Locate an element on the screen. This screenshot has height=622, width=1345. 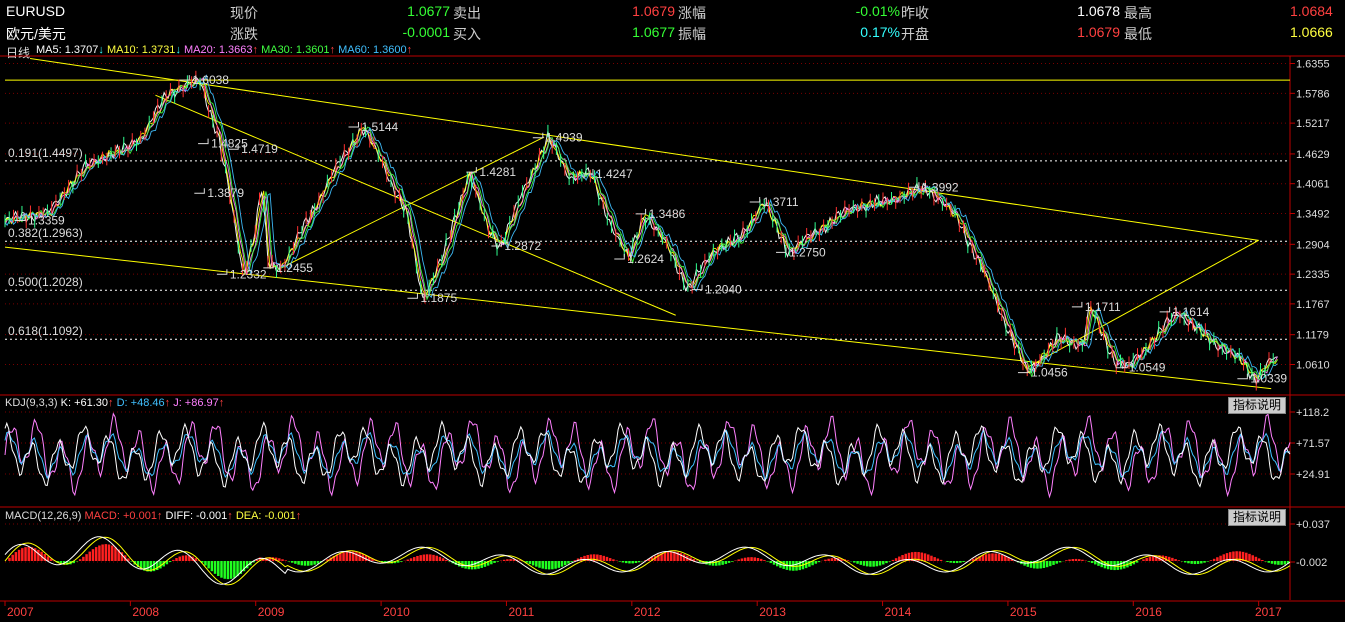
price-annotation: 1.2332 is located at coordinates (248, 274).